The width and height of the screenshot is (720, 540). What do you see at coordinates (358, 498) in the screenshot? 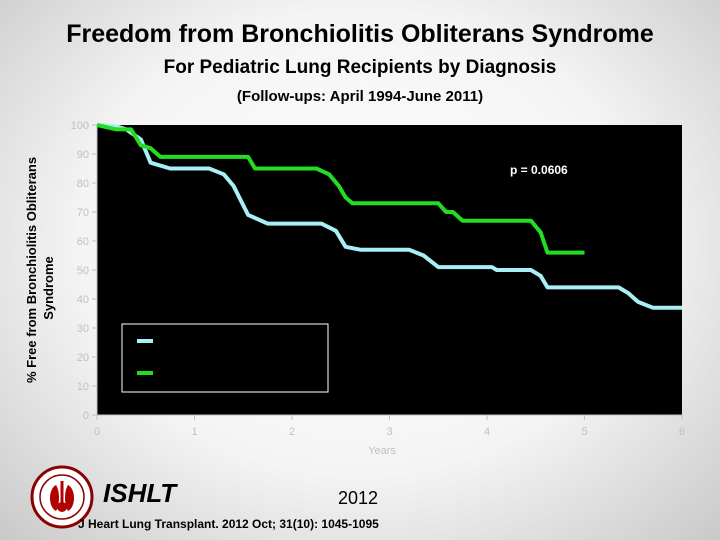
I see `report-year: 2012` at bounding box center [358, 498].